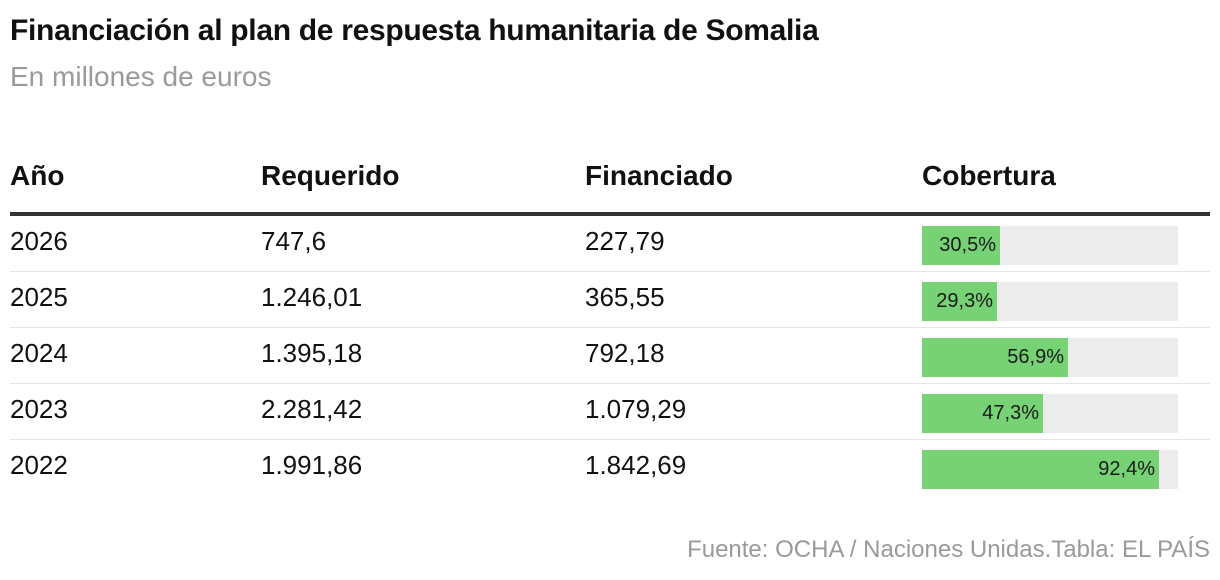  Describe the element at coordinates (1050, 413) in the screenshot. I see `coverage-bar-track: 47,3%` at that location.